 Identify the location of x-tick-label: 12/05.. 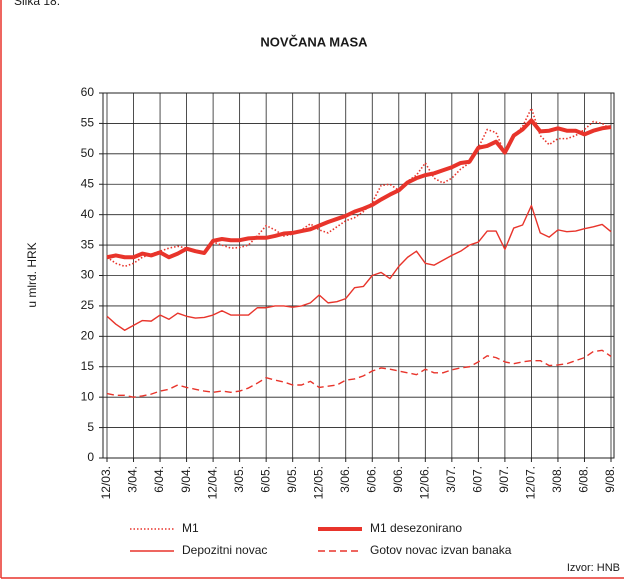
(318, 482).